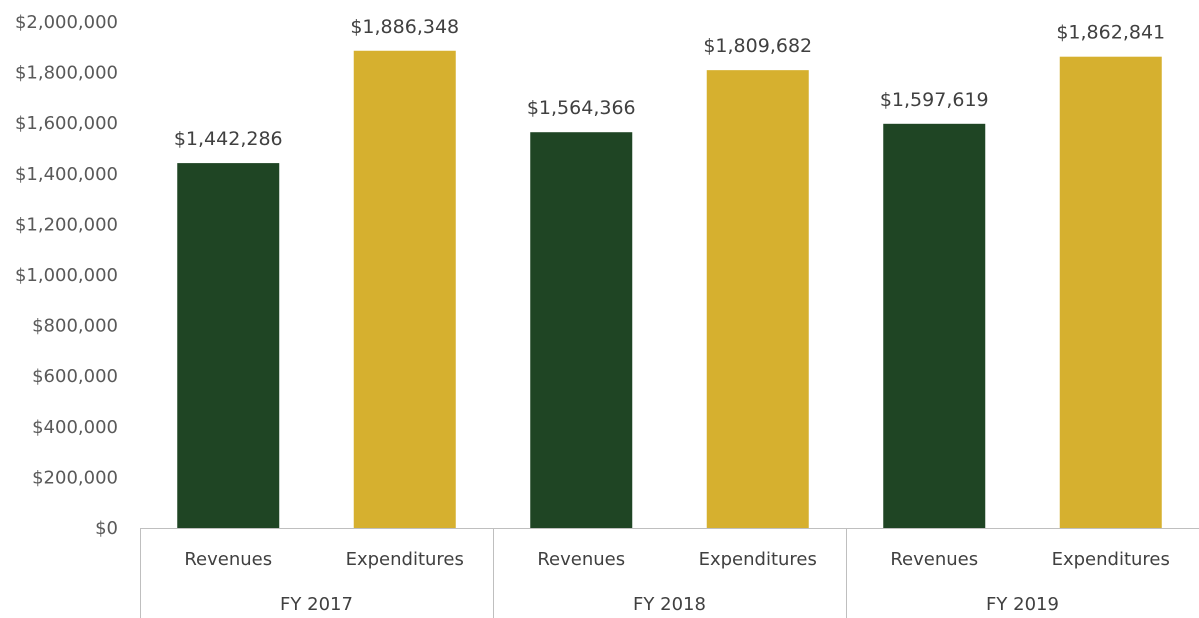 Image resolution: width=1199 pixels, height=618 pixels. What do you see at coordinates (66, 22) in the screenshot?
I see `y-tick-label: $2,000,000` at bounding box center [66, 22].